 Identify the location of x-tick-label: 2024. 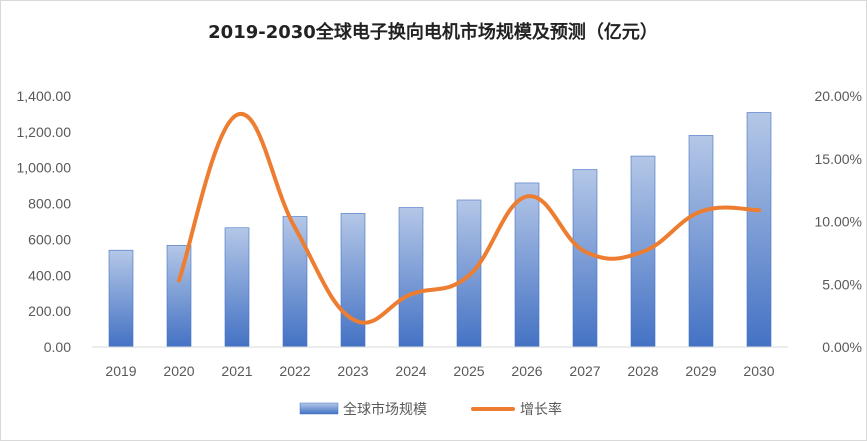
(410, 371).